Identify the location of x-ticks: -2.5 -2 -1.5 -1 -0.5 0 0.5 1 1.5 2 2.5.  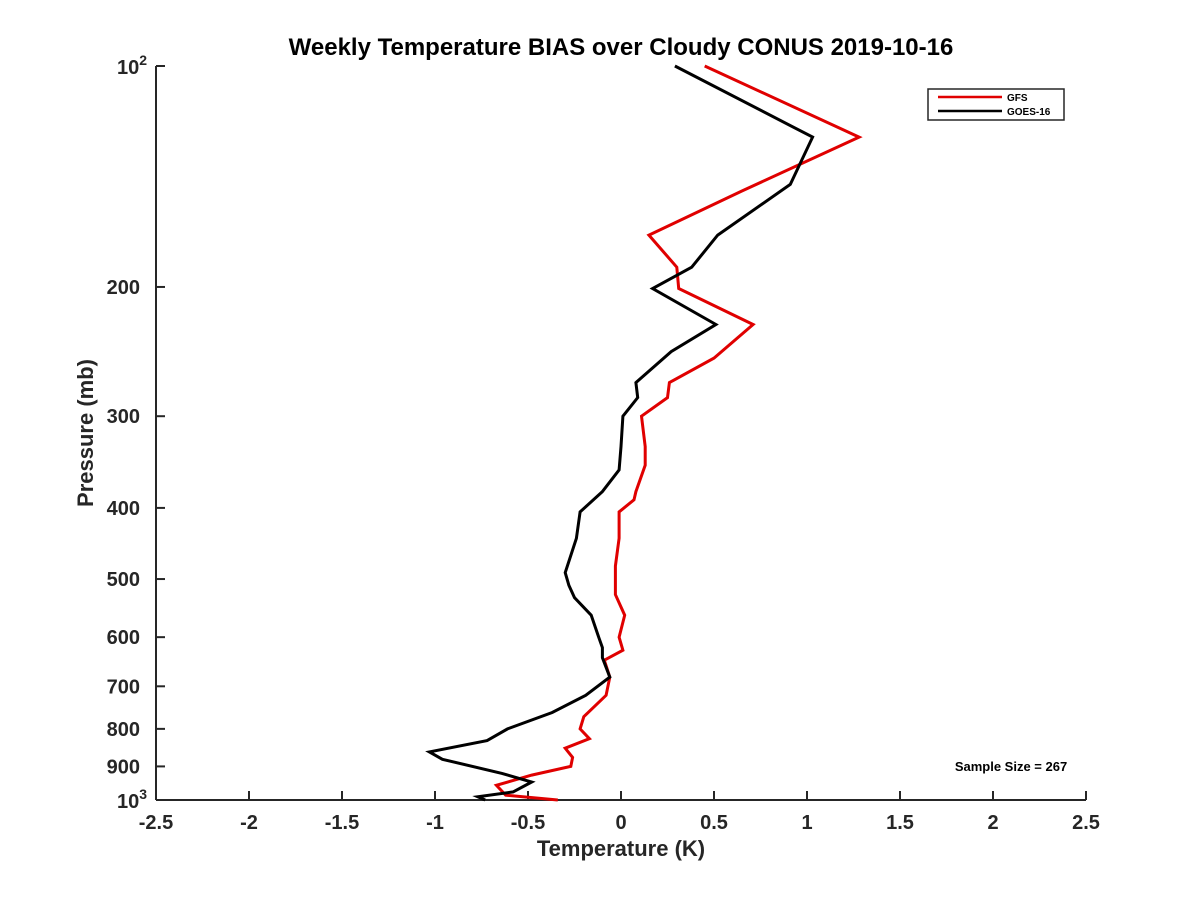
(619, 812).